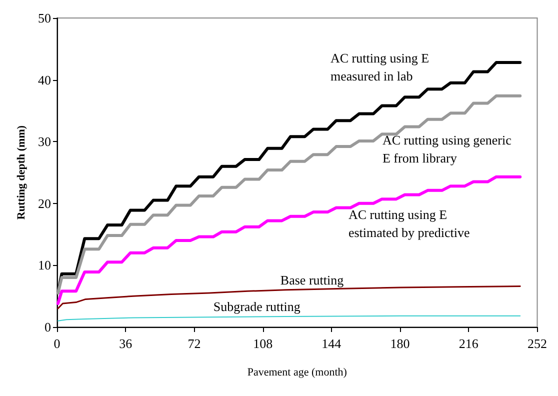  I want to click on x-tick-label: 216, so click(468, 343).